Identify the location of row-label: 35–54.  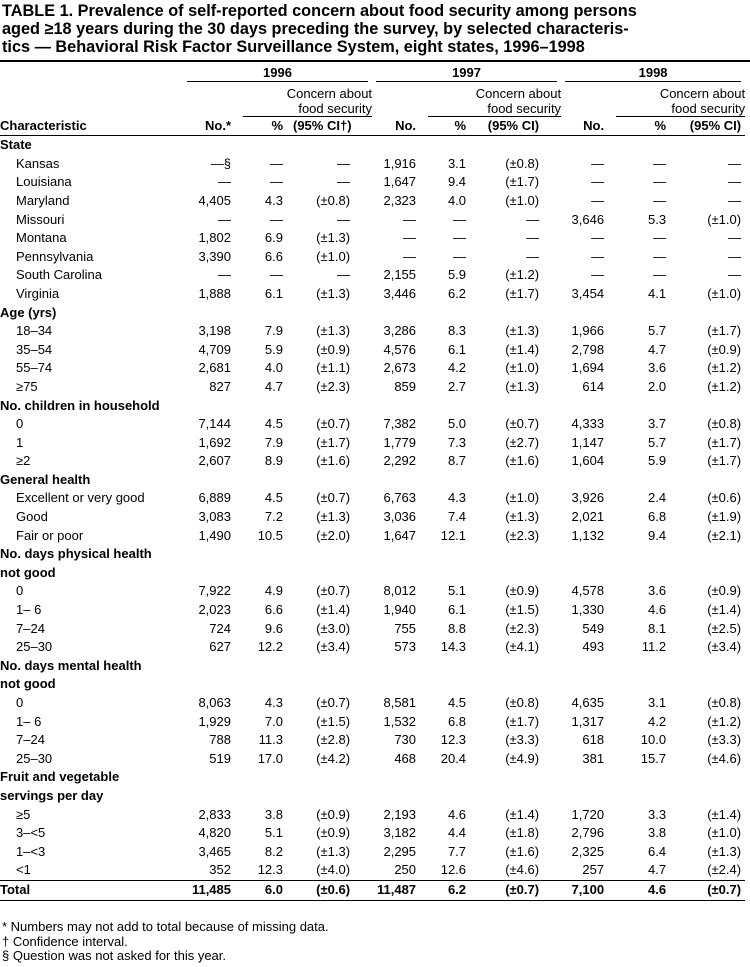
(34, 349).